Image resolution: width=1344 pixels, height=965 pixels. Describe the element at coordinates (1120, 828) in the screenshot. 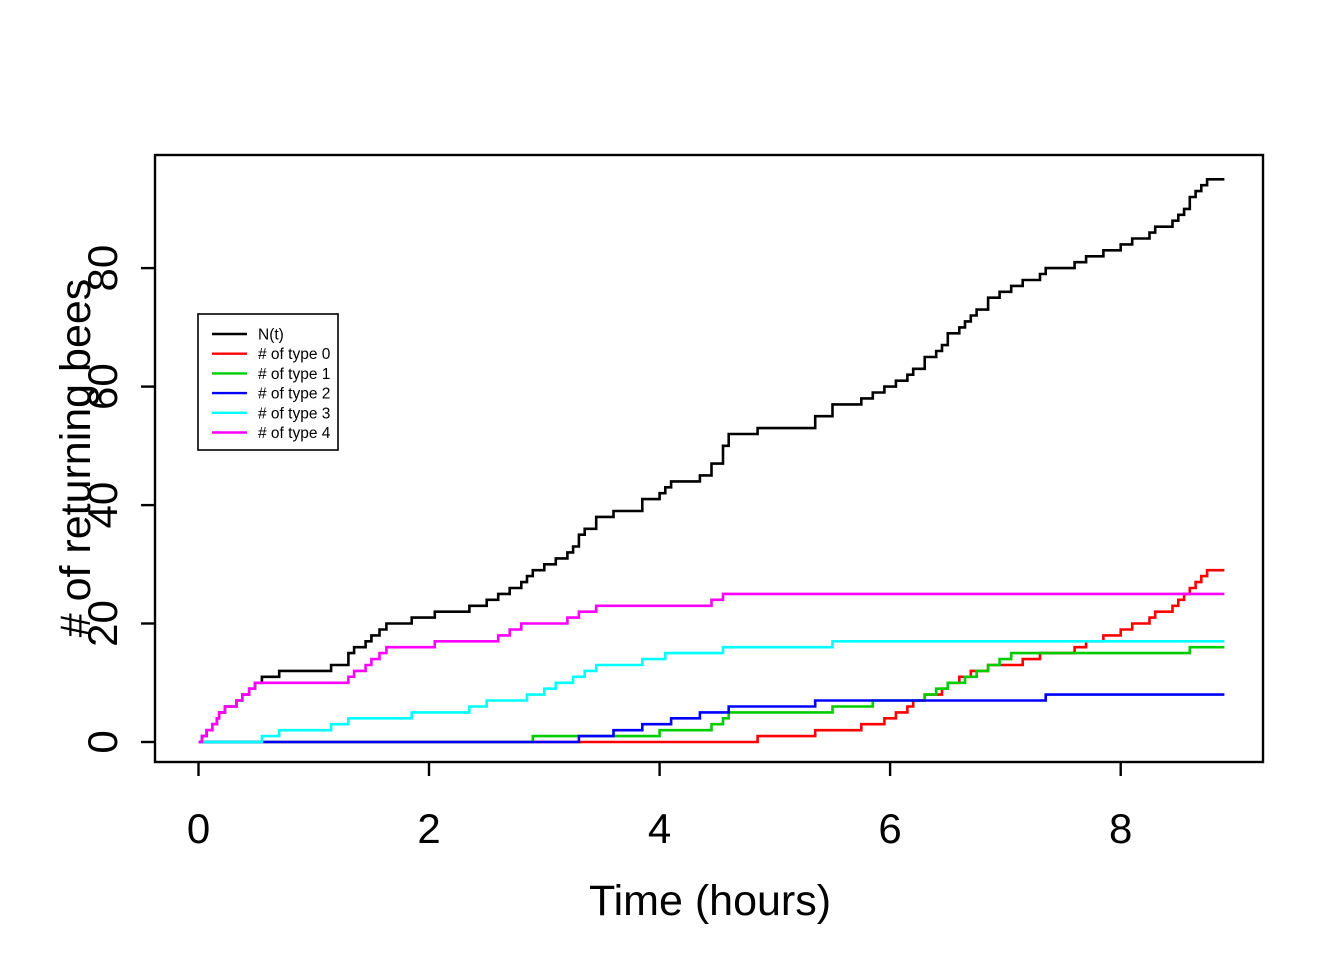

I see `x-tick-label: 8` at that location.